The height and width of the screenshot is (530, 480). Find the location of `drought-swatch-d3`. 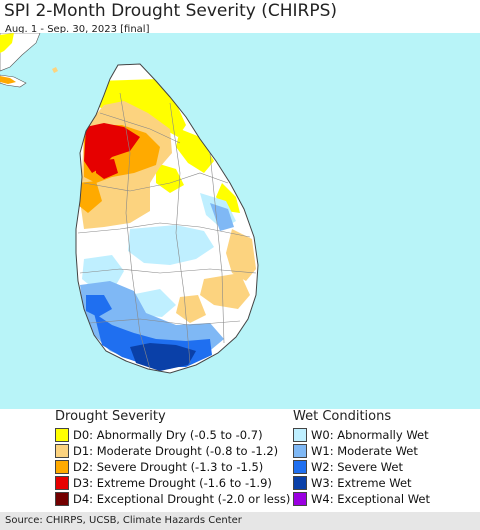

drought-swatch-d3 is located at coordinates (62, 483).